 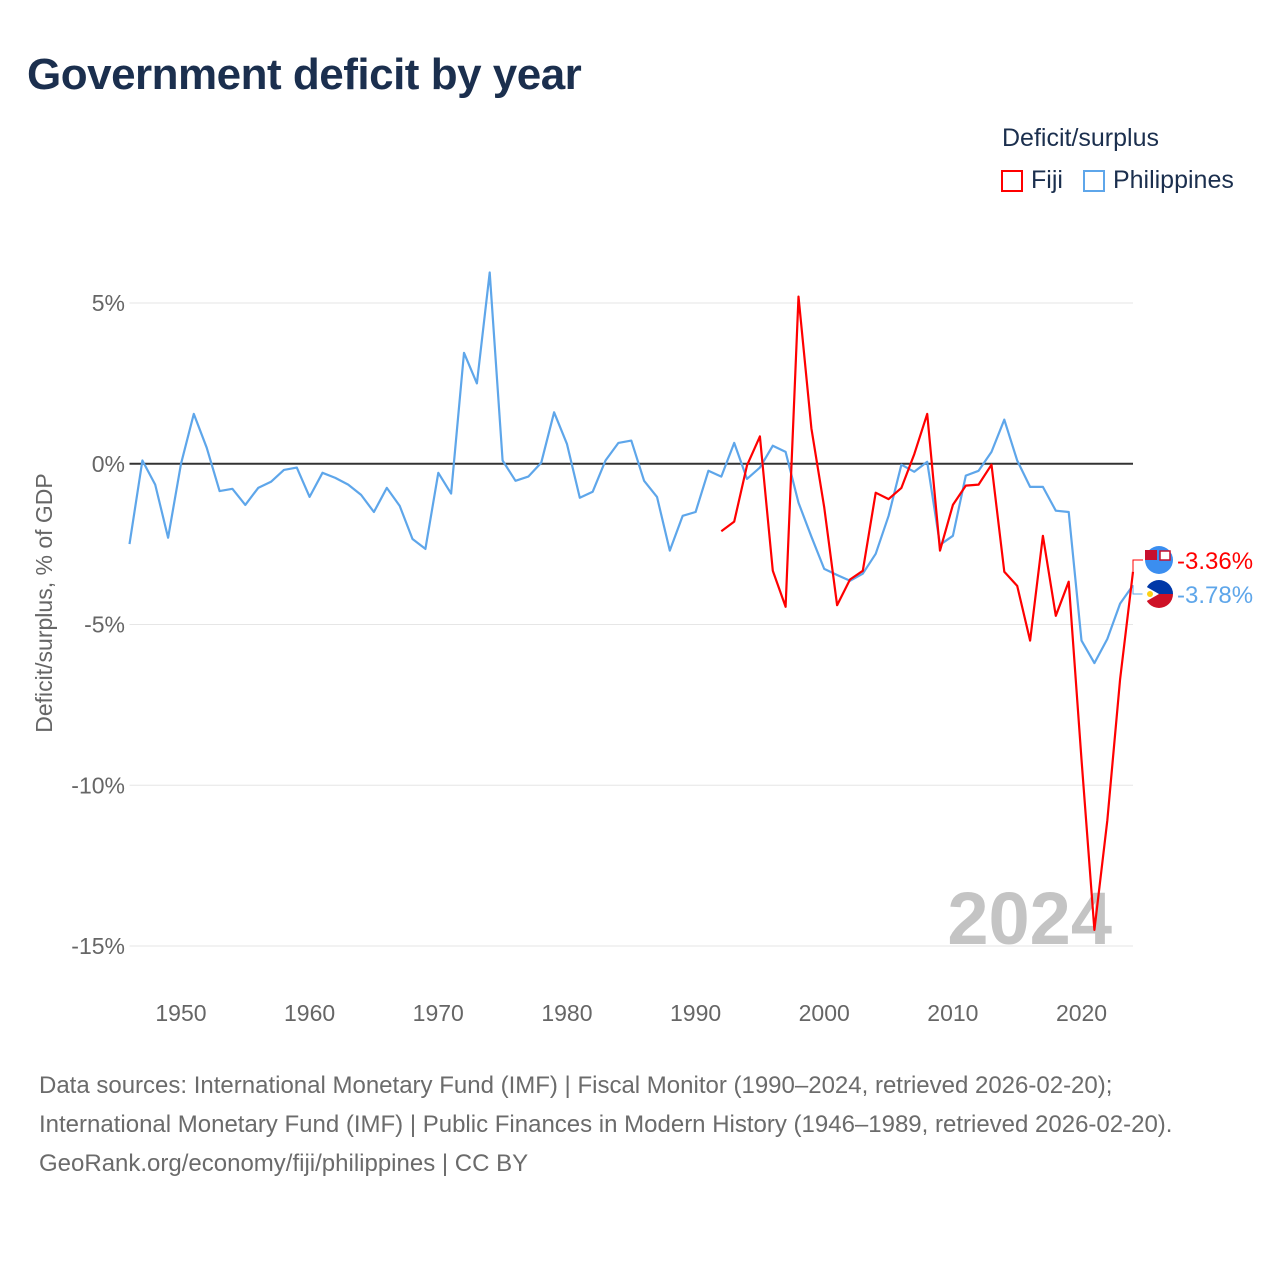 I want to click on legend: Fiji Philippines, so click(x=1127, y=180).